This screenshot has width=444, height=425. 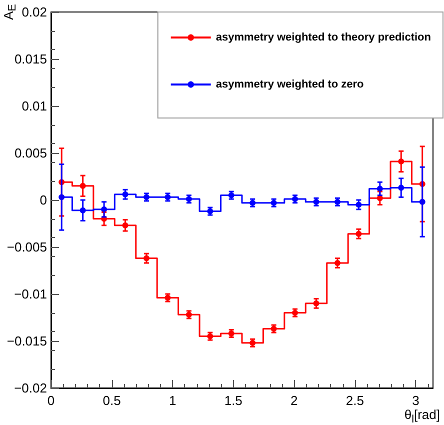 I want to click on legend-label: asymmetry weighted to theory prediction, so click(x=324, y=38).